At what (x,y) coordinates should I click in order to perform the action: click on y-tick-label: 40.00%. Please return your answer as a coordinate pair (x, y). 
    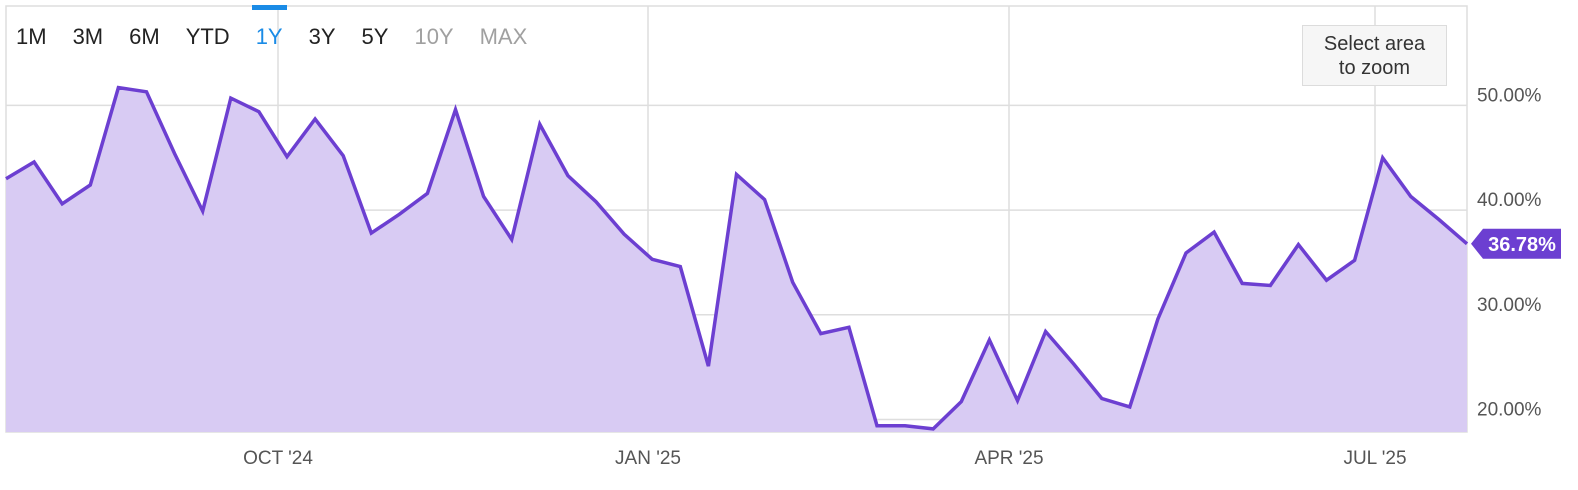
    Looking at the image, I should click on (1509, 200).